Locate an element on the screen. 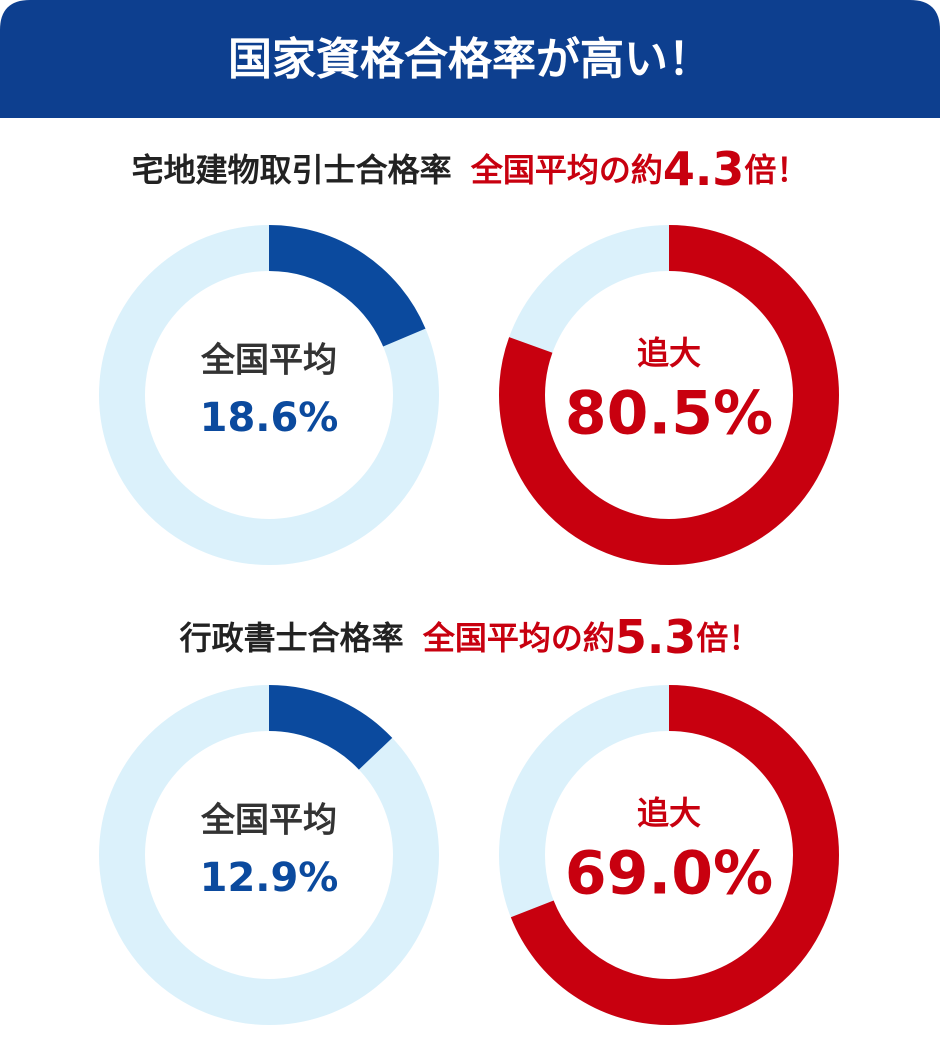  header-band is located at coordinates (470, 59).